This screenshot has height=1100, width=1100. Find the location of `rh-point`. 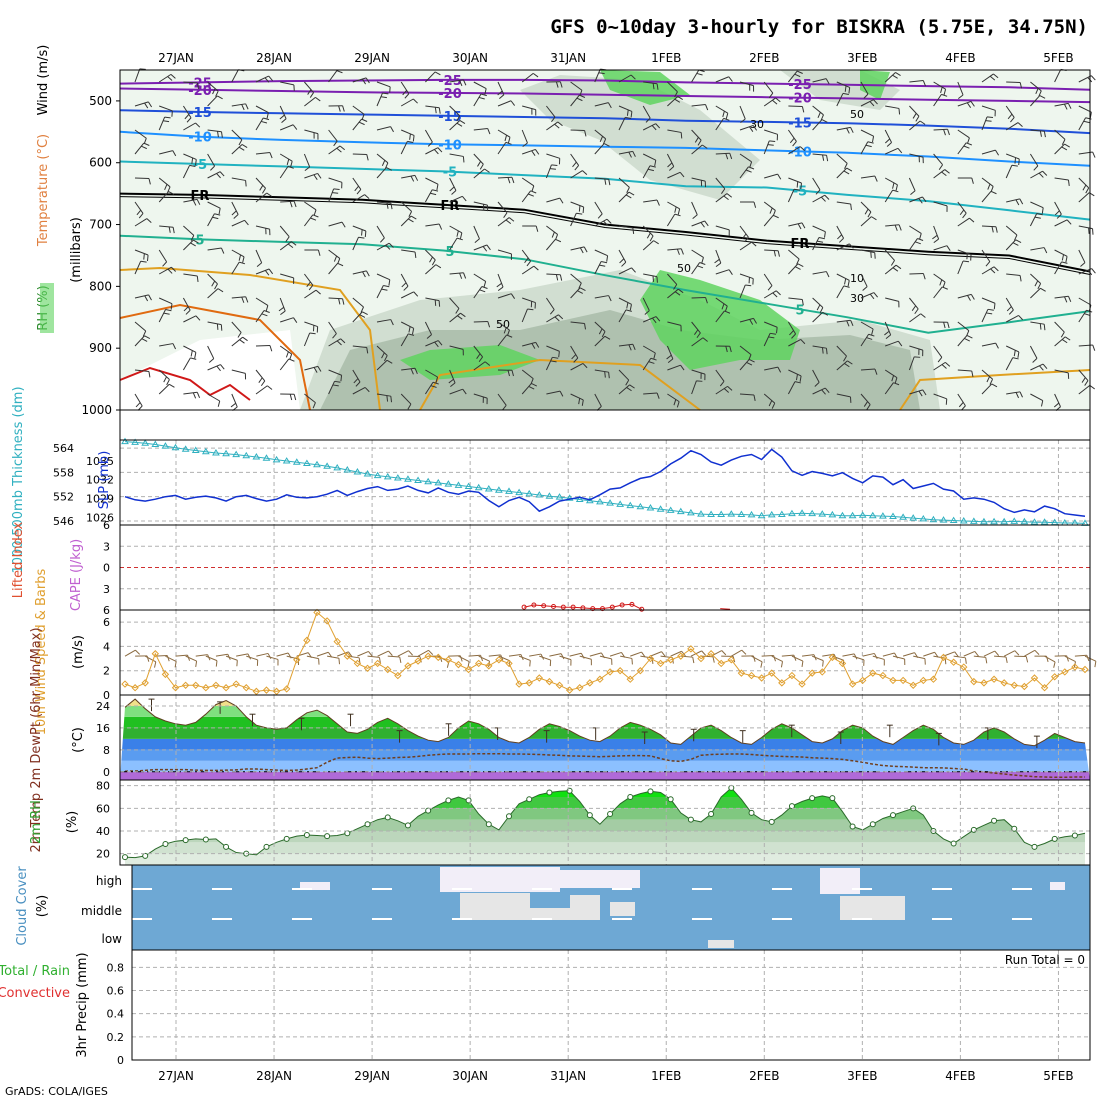

rh-point is located at coordinates (670, 799).